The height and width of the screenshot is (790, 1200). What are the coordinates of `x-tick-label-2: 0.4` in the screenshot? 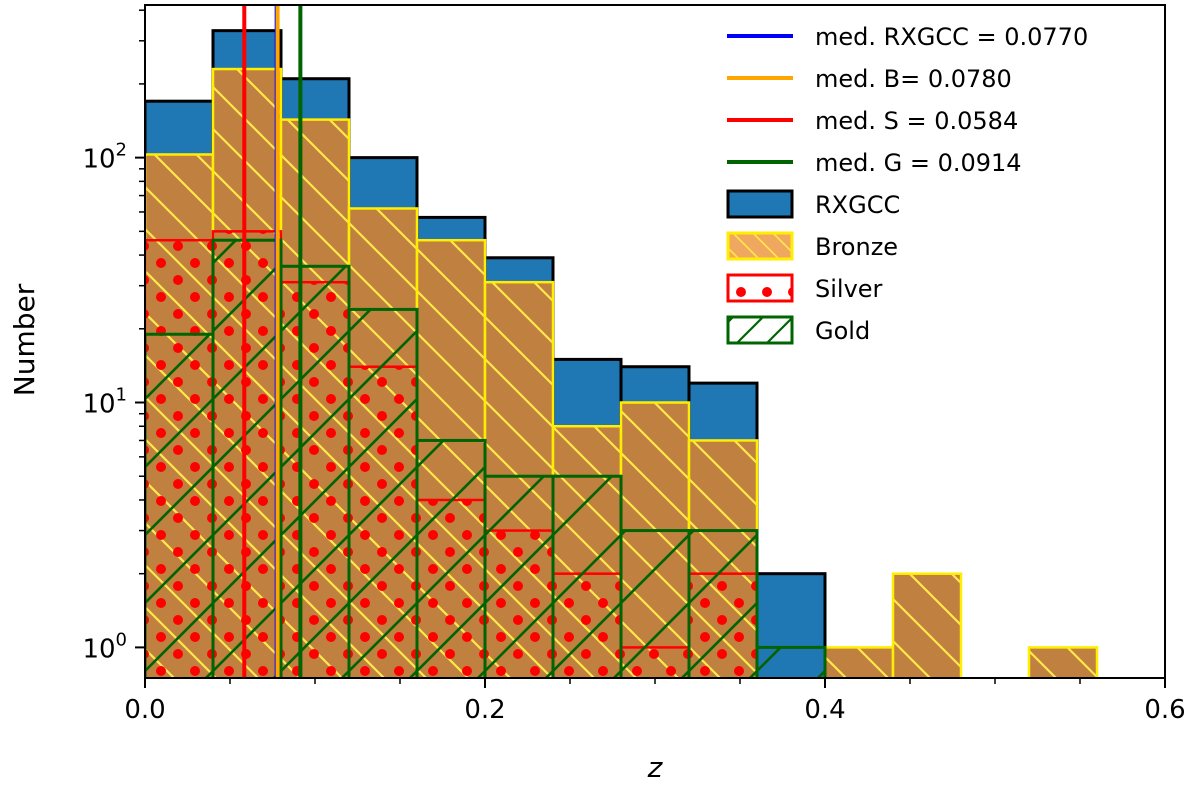 It's located at (824, 710).